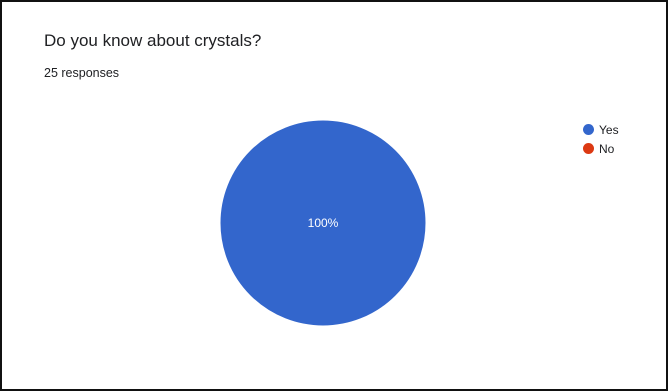 The height and width of the screenshot is (391, 668). I want to click on pie-data-label: 100%, so click(323, 223).